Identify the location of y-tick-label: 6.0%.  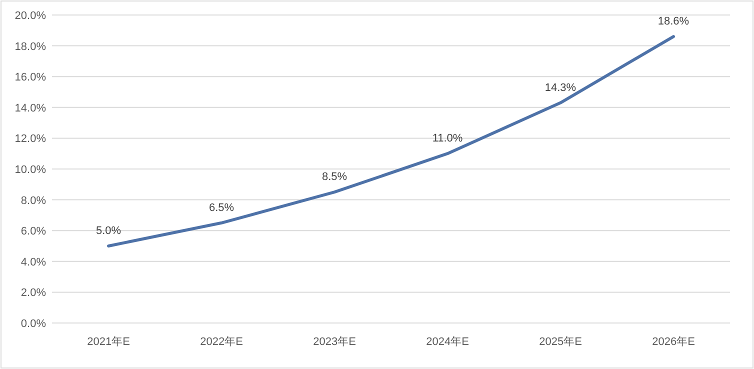
(33, 232).